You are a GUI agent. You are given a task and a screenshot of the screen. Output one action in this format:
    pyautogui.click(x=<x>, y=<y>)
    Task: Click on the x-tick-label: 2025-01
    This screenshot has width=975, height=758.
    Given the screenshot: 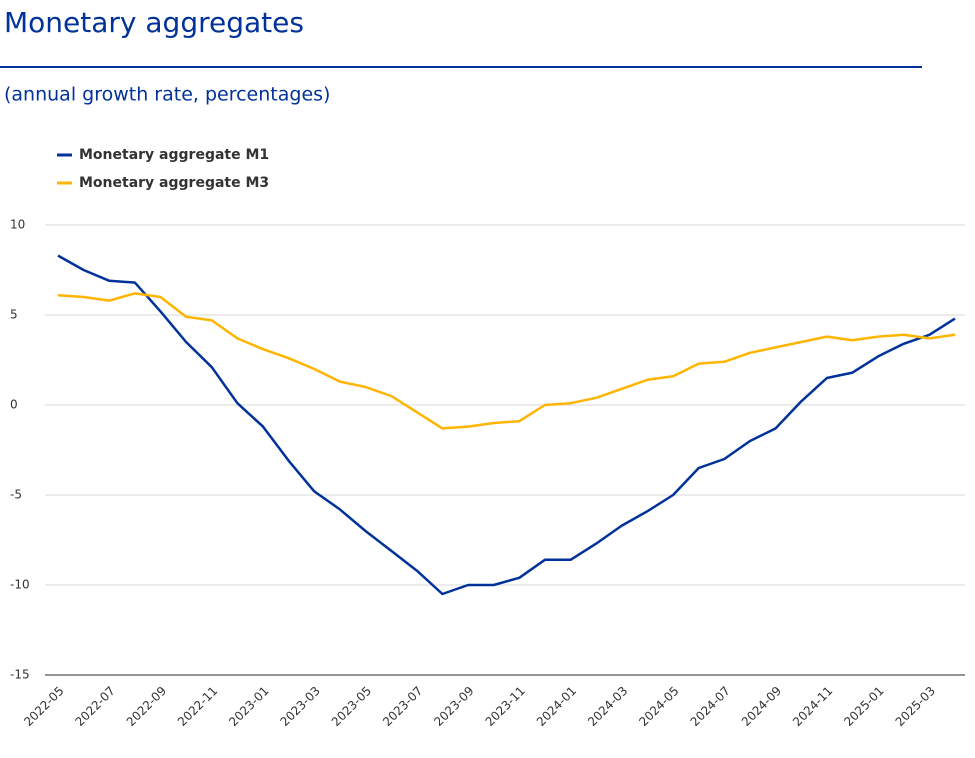 What is the action you would take?
    pyautogui.click(x=863, y=706)
    